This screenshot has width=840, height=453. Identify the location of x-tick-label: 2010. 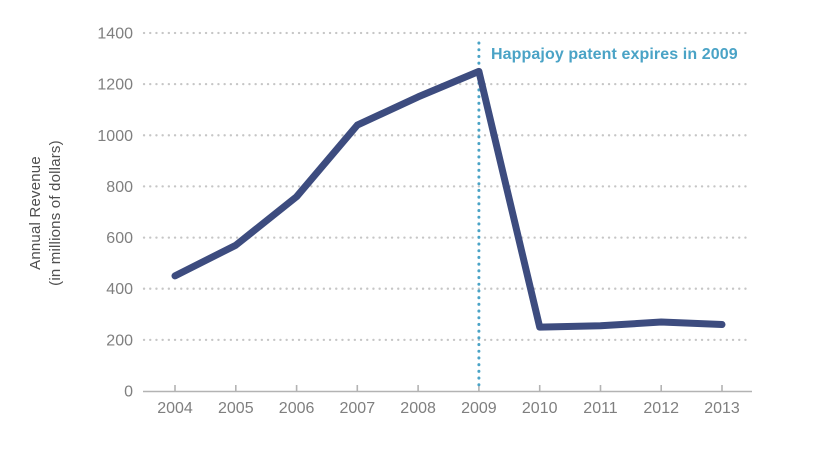
(540, 408).